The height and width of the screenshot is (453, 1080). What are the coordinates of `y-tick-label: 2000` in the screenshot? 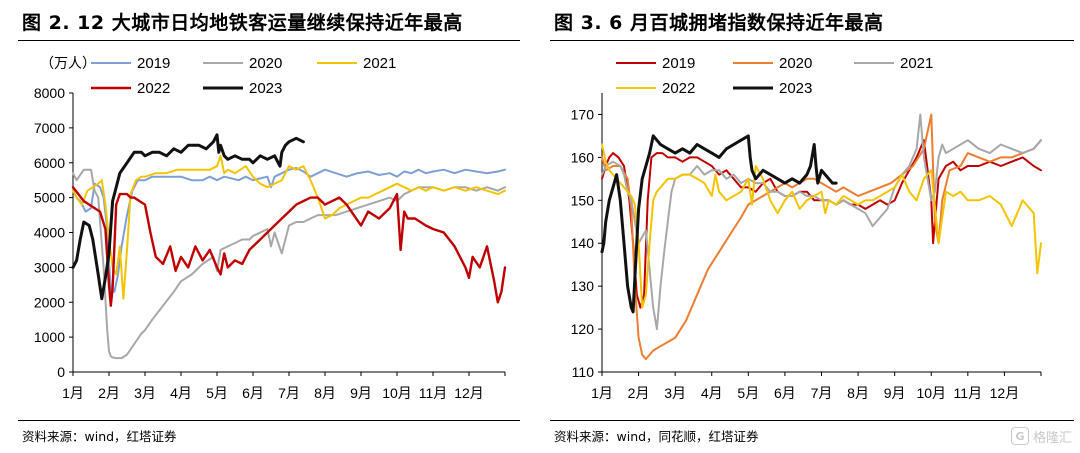 It's located at (49, 302).